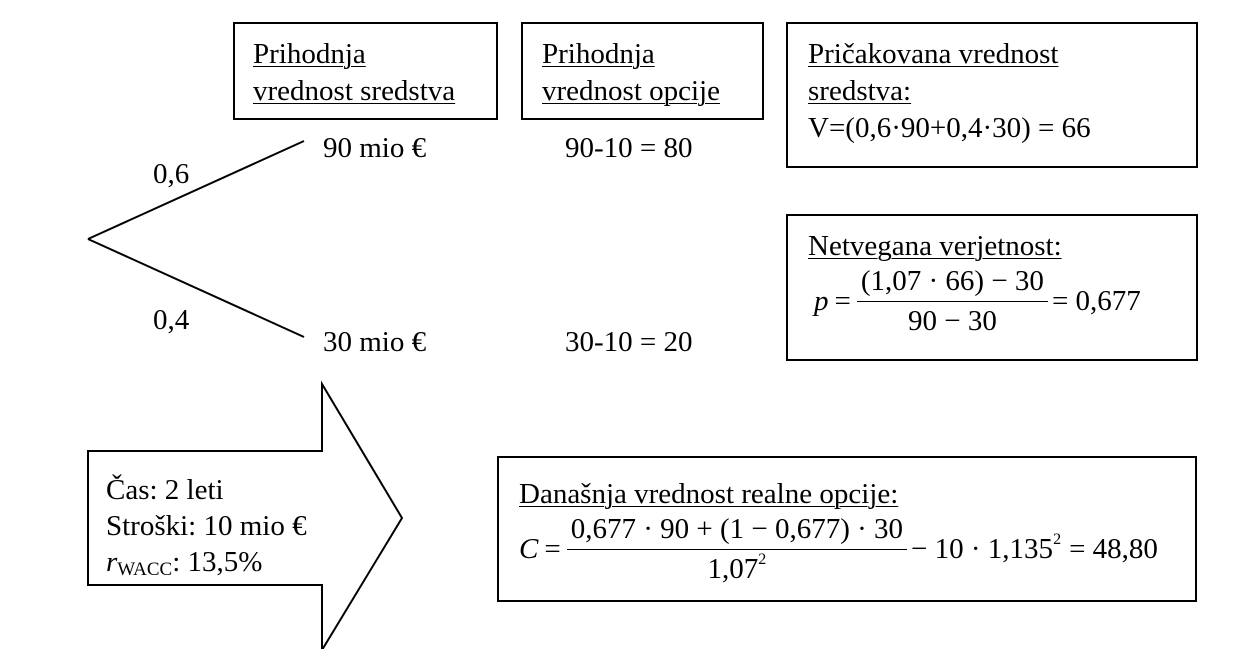 Image resolution: width=1234 pixels, height=649 pixels. Describe the element at coordinates (629, 342) in the screenshot. I see `option-value-down: 30-10 = 20` at that location.